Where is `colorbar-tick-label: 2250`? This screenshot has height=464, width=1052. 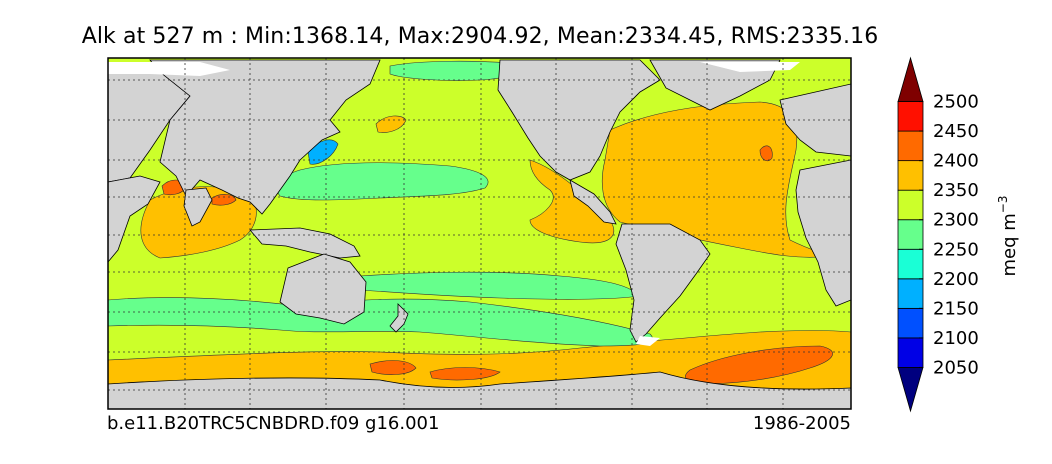 colorbar-tick-label: 2250 is located at coordinates (956, 249).